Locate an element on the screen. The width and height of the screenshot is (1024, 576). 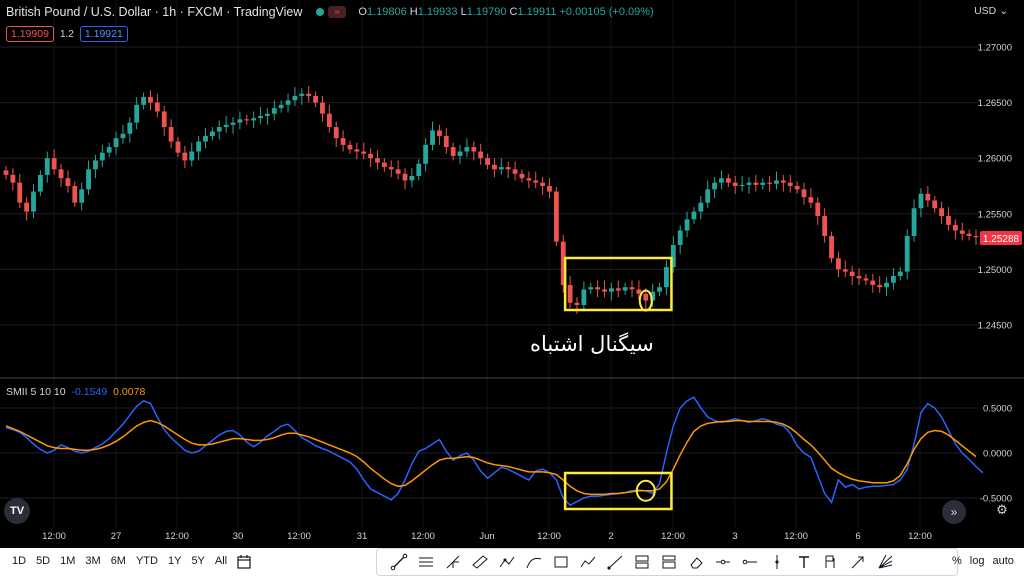
range-6m: 6M is located at coordinates (118, 561).